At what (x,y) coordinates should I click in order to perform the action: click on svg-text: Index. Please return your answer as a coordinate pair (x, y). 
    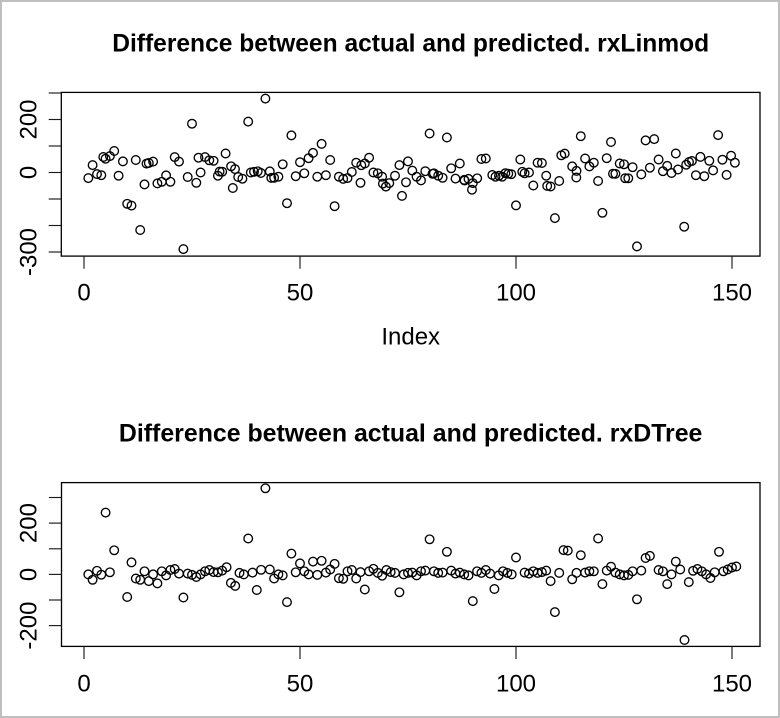
    Looking at the image, I should click on (410, 337).